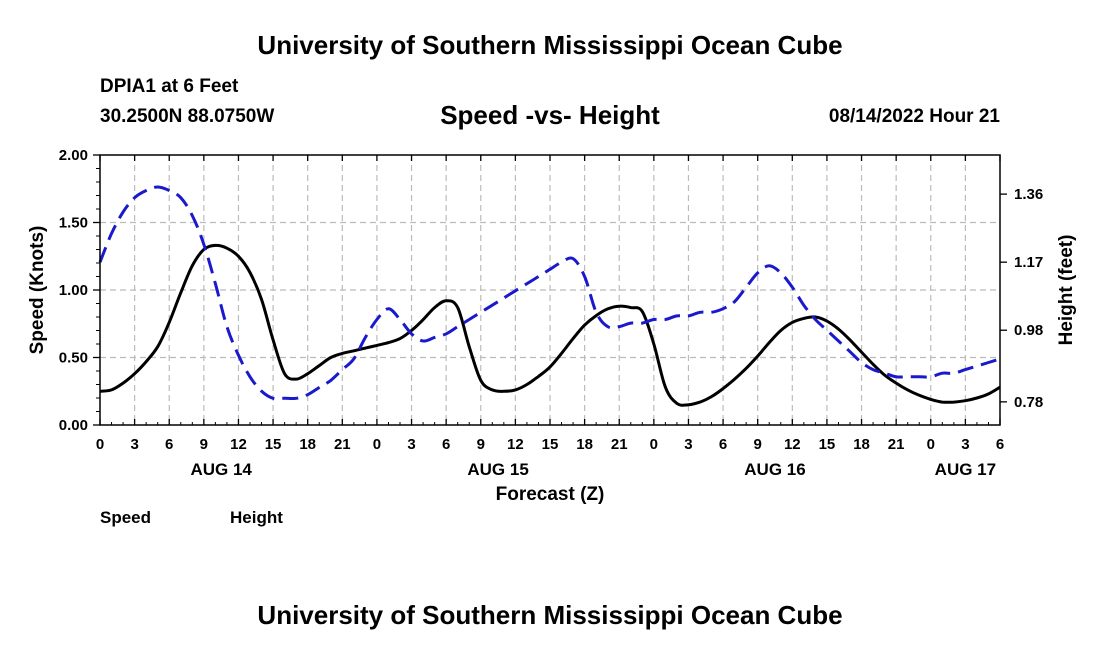 The width and height of the screenshot is (1100, 650). I want to click on date-label: AUG 17, so click(965, 469).